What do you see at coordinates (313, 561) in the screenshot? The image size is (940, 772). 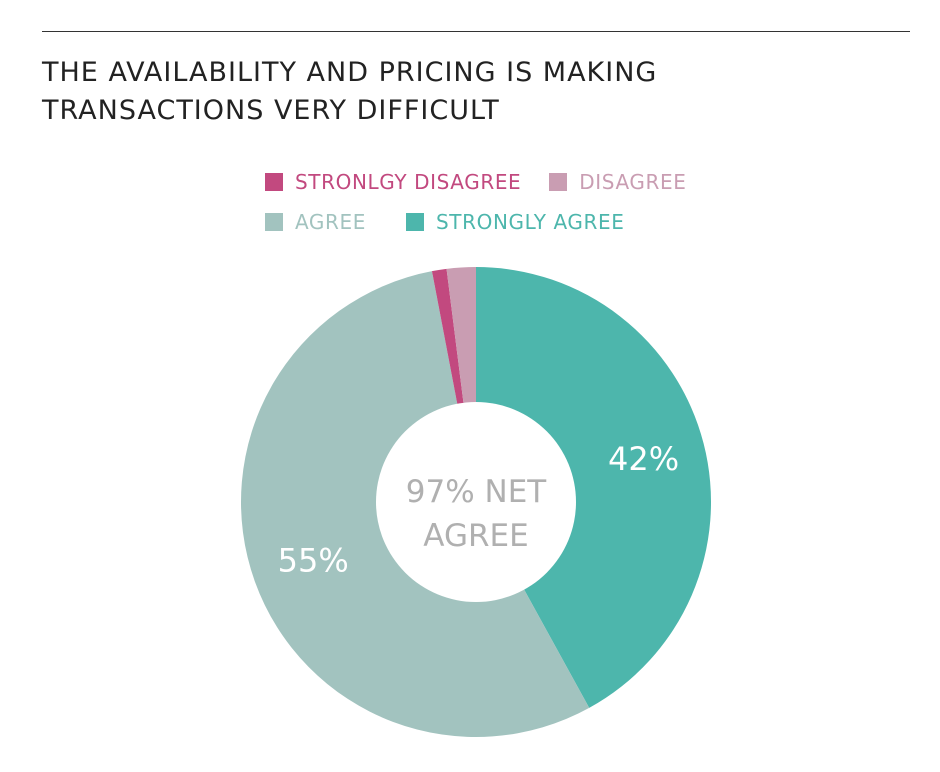 I see `value-label-agree: 55%` at bounding box center [313, 561].